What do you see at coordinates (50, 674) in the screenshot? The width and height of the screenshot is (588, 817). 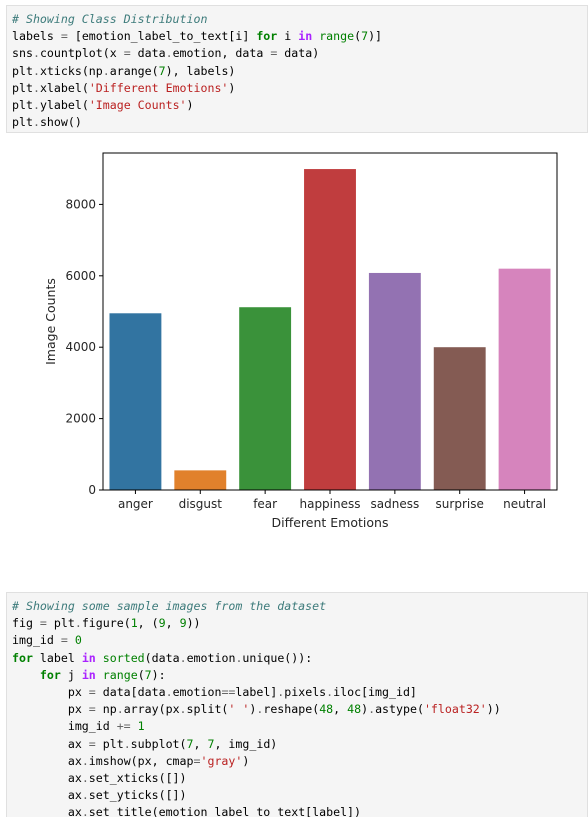 I see `code-token: for` at bounding box center [50, 674].